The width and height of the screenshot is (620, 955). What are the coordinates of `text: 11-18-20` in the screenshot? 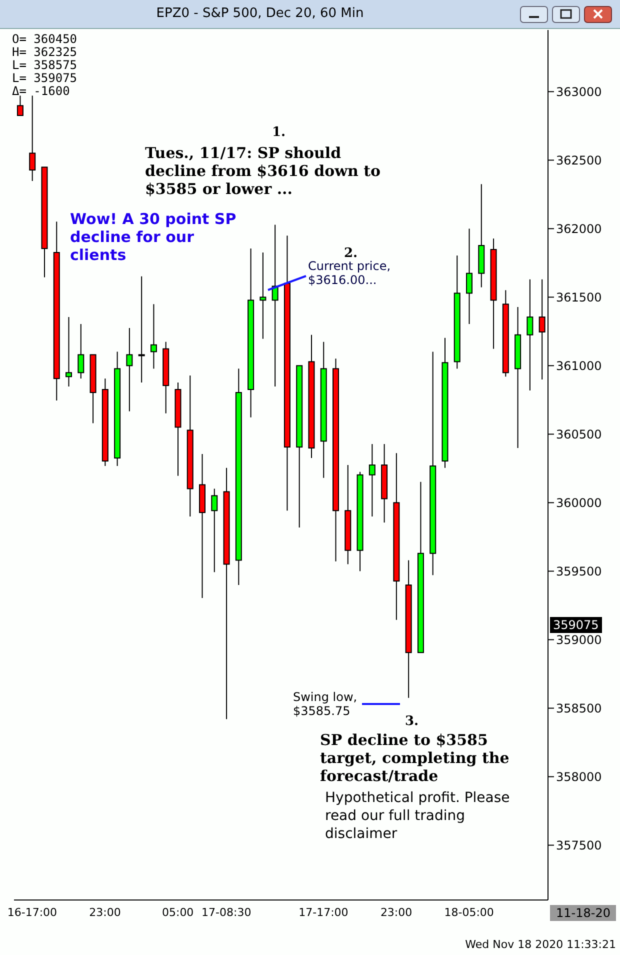 It's located at (583, 913).